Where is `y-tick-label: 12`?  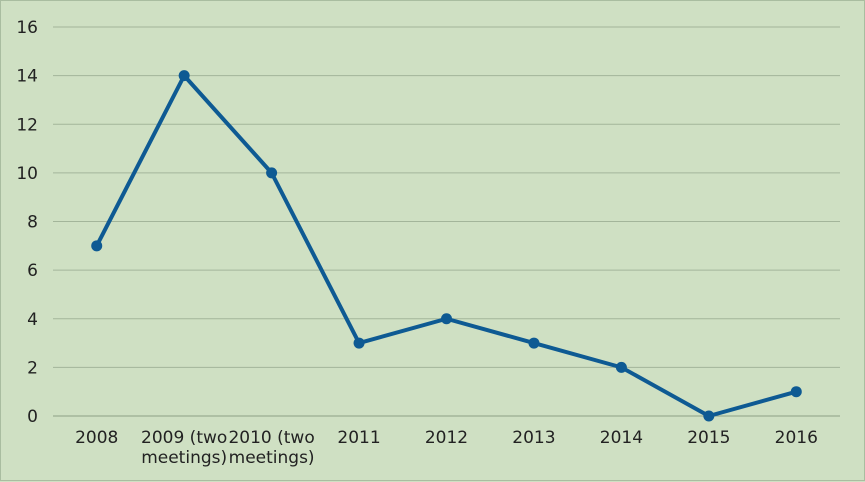 y-tick-label: 12 is located at coordinates (27, 125).